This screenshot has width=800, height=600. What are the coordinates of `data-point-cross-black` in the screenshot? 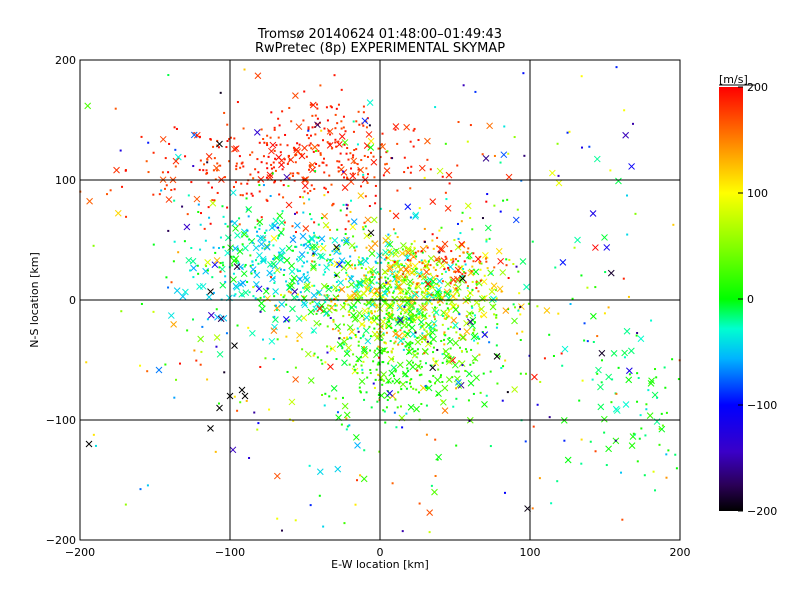 It's located at (219, 144).